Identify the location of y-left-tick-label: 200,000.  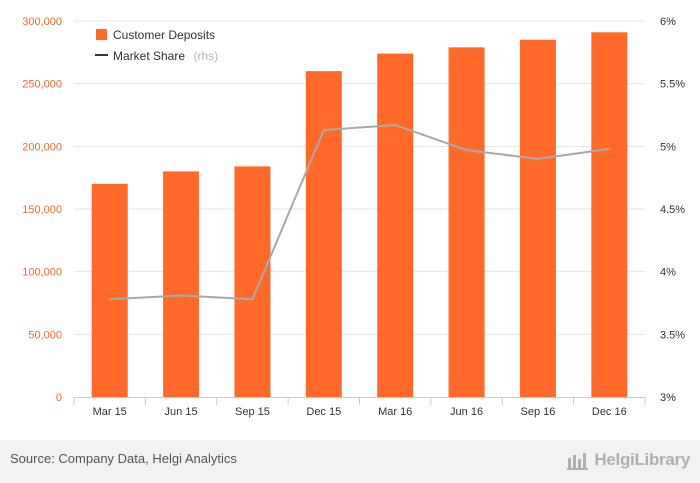
(42, 147).